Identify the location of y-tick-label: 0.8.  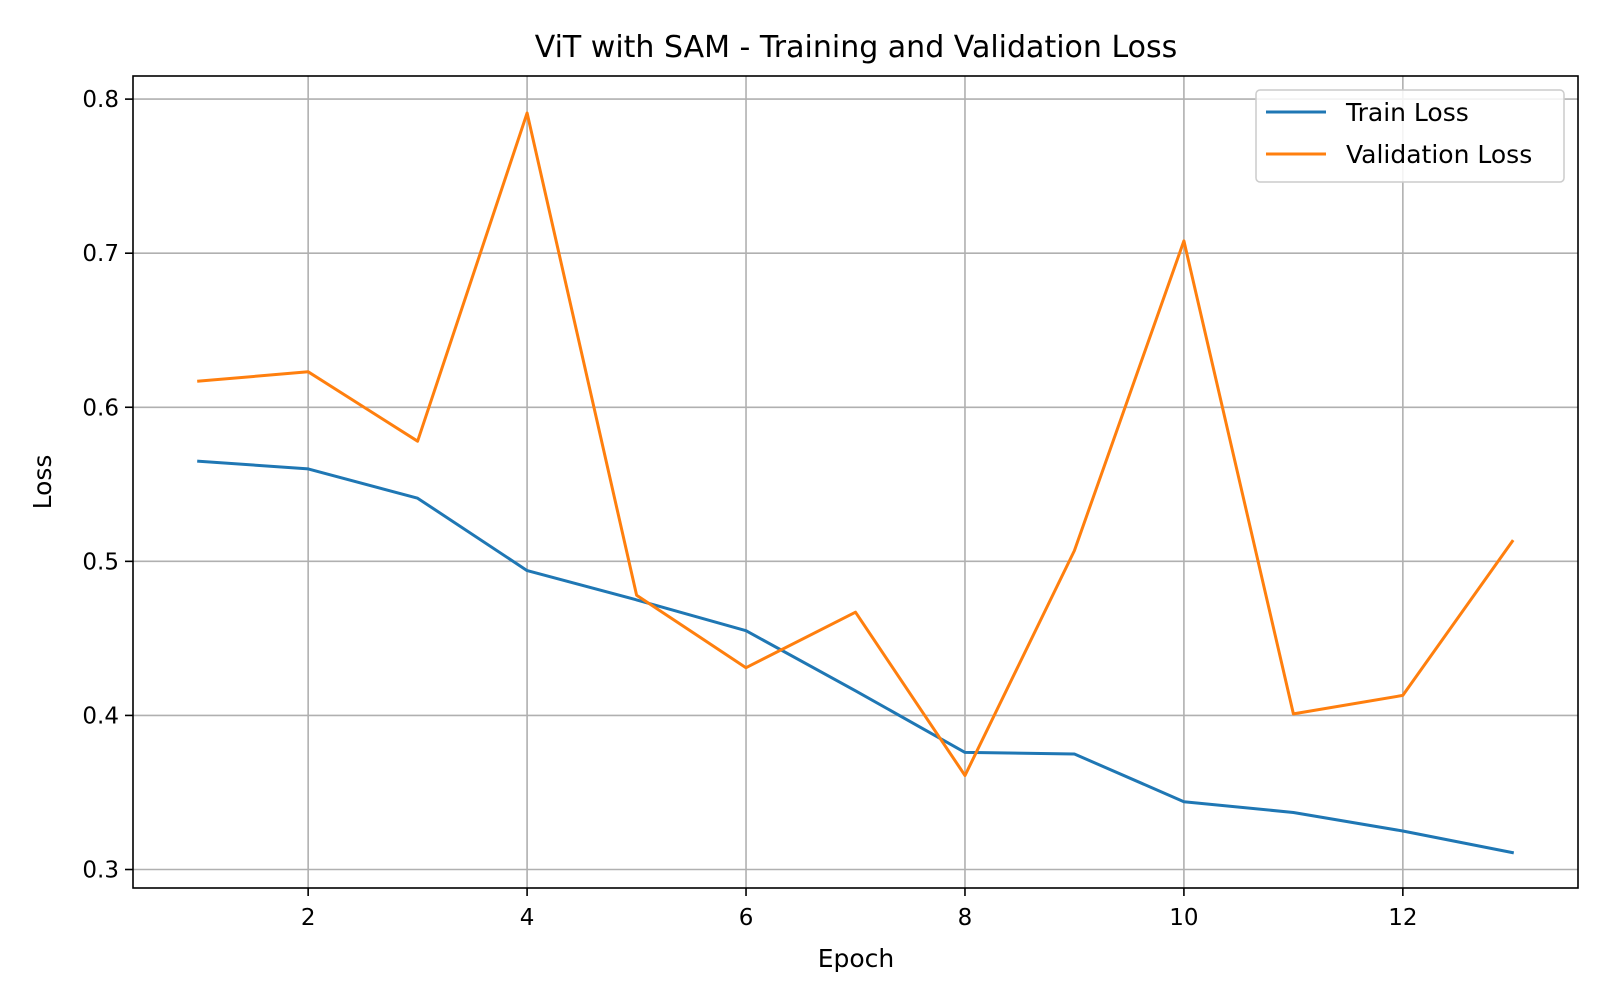
(100, 100).